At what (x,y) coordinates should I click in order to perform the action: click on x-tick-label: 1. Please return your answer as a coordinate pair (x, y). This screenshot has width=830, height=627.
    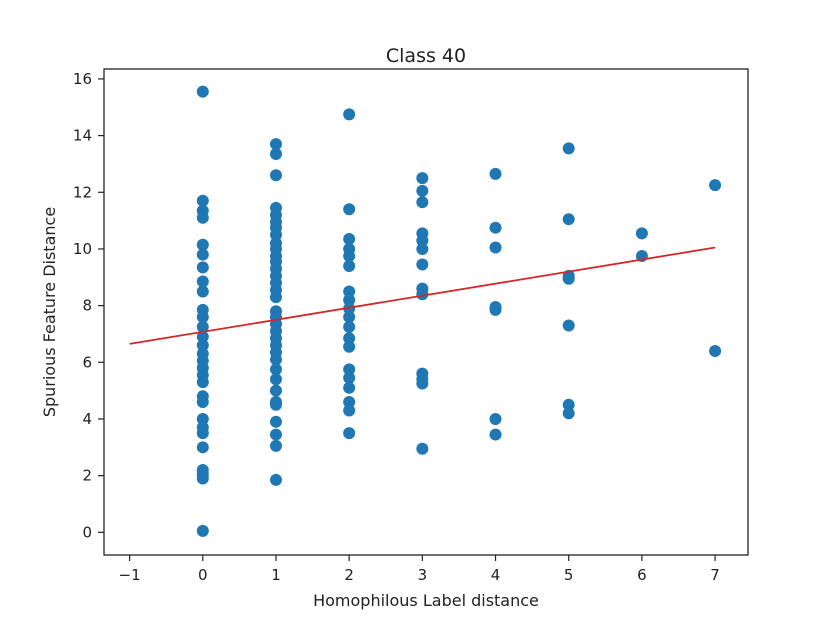
    Looking at the image, I should click on (276, 575).